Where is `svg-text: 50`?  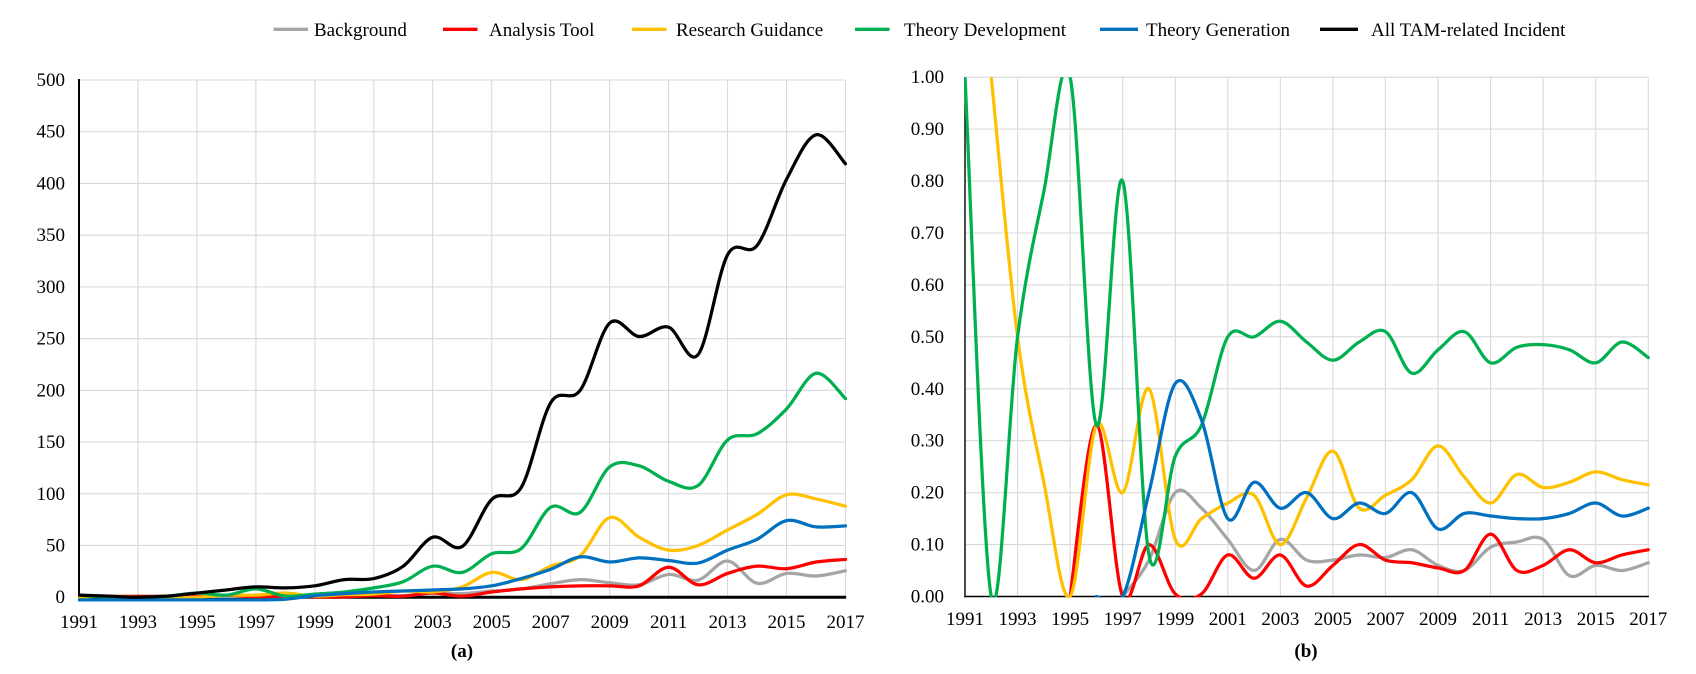 svg-text: 50 is located at coordinates (55, 545).